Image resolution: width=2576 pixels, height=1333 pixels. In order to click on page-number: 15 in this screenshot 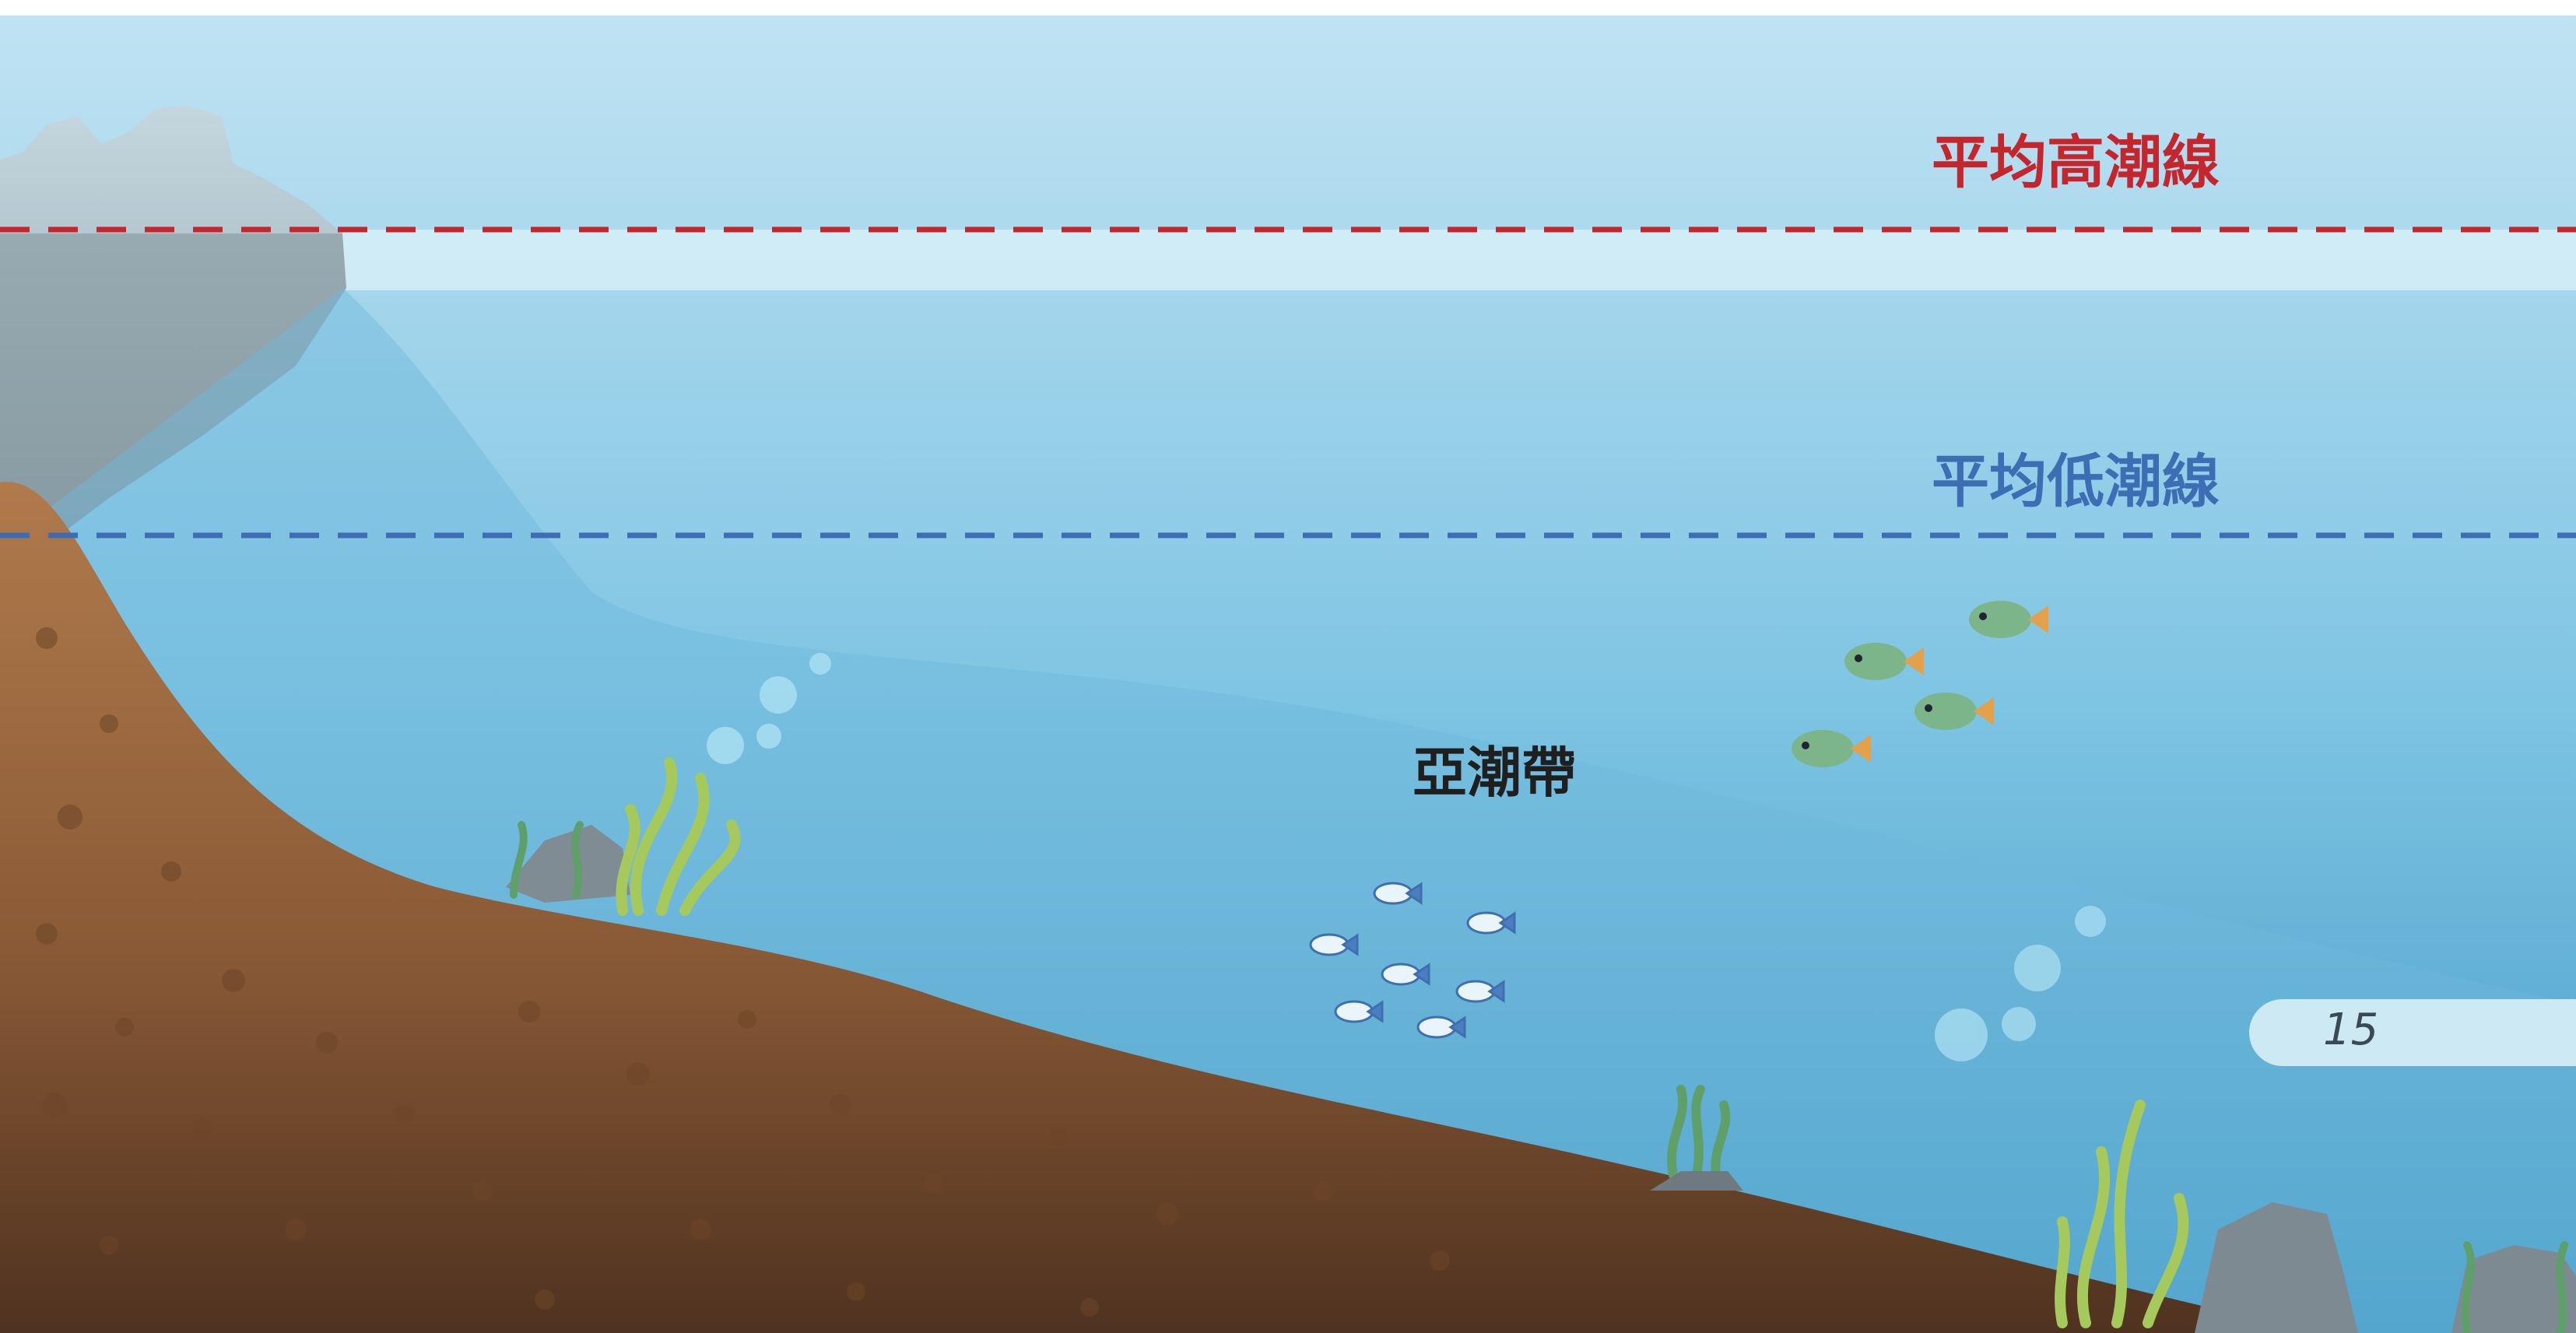, I will do `click(2351, 1030)`.